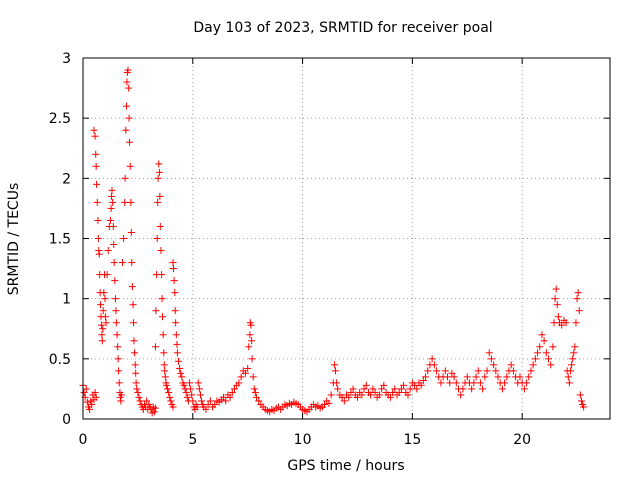  What do you see at coordinates (66, 59) in the screenshot?
I see `y-tick-label: 3` at bounding box center [66, 59].